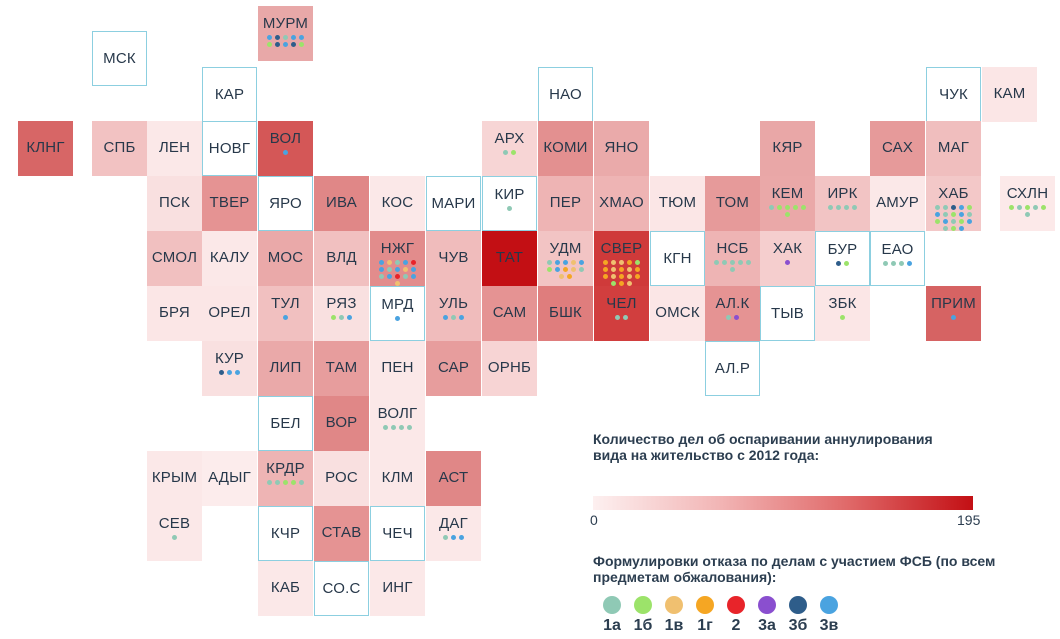  I want to click on region-label: СВЕР, so click(621, 248).